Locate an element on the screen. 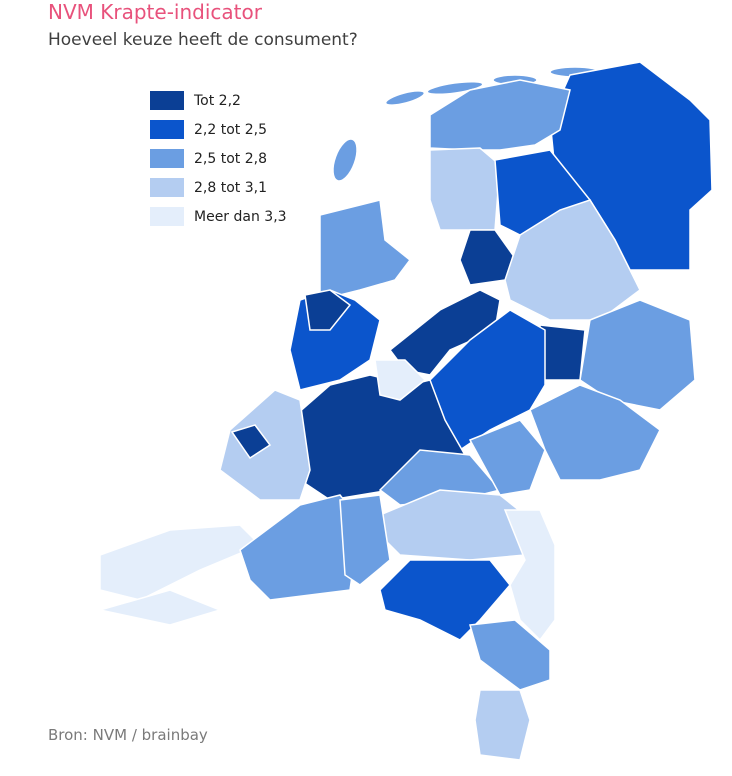  legend-item: 2,2 tot 2,5 is located at coordinates (218, 129).